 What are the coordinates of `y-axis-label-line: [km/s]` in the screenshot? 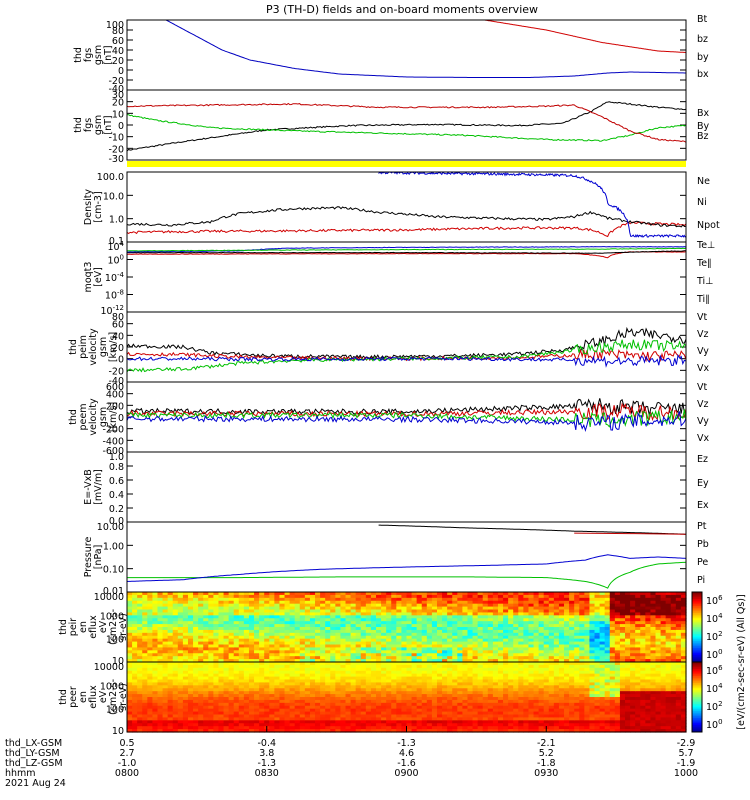 It's located at (113, 417).